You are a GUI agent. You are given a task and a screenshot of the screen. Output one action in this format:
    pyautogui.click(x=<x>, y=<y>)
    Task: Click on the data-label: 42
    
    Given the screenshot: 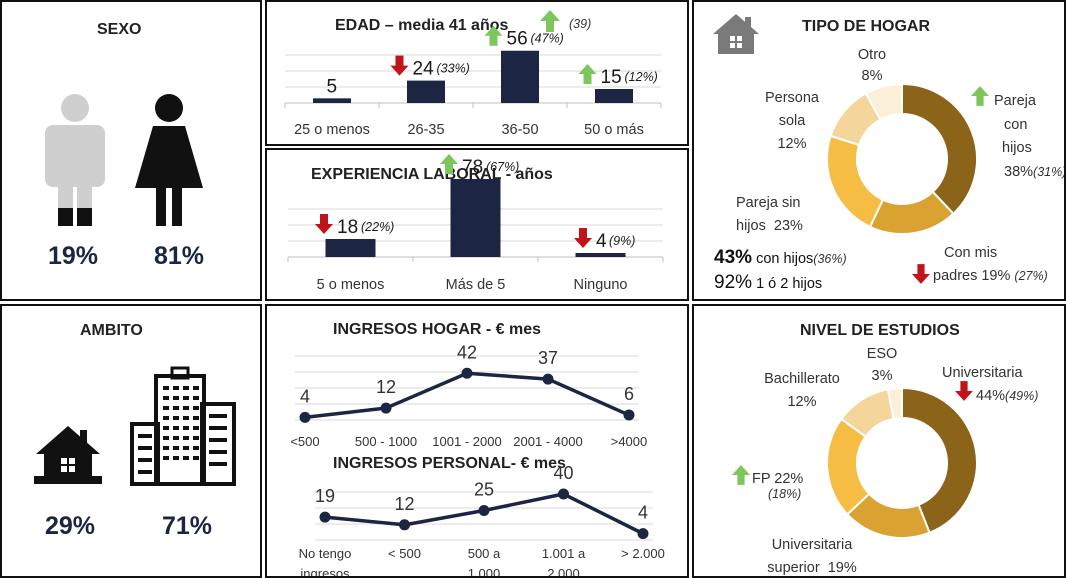 What is the action you would take?
    pyautogui.click(x=467, y=352)
    